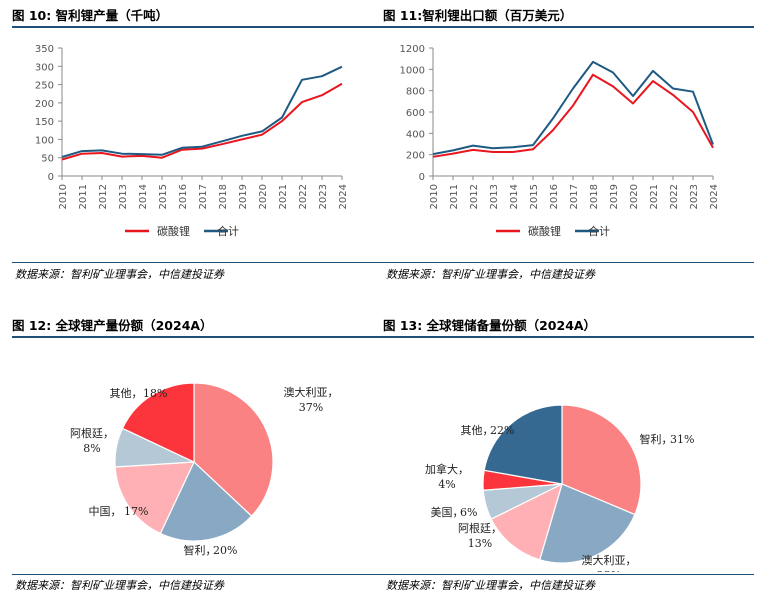  I want to click on slice-label-name-0: 智利，, so click(656, 439).